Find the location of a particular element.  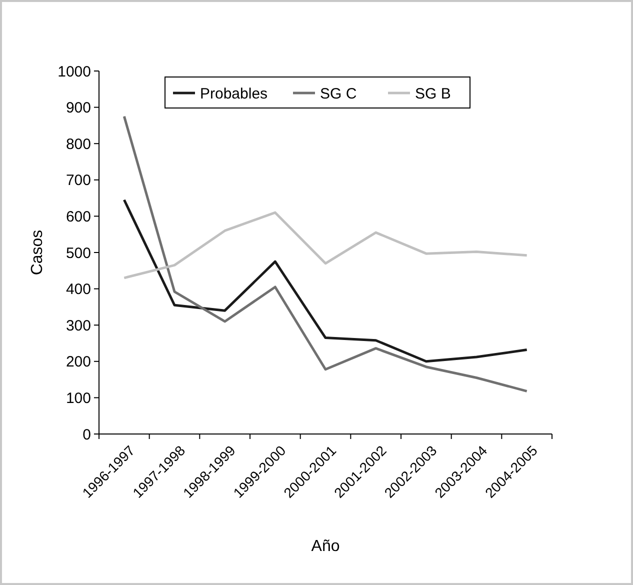

legend-label: Probables is located at coordinates (234, 93).